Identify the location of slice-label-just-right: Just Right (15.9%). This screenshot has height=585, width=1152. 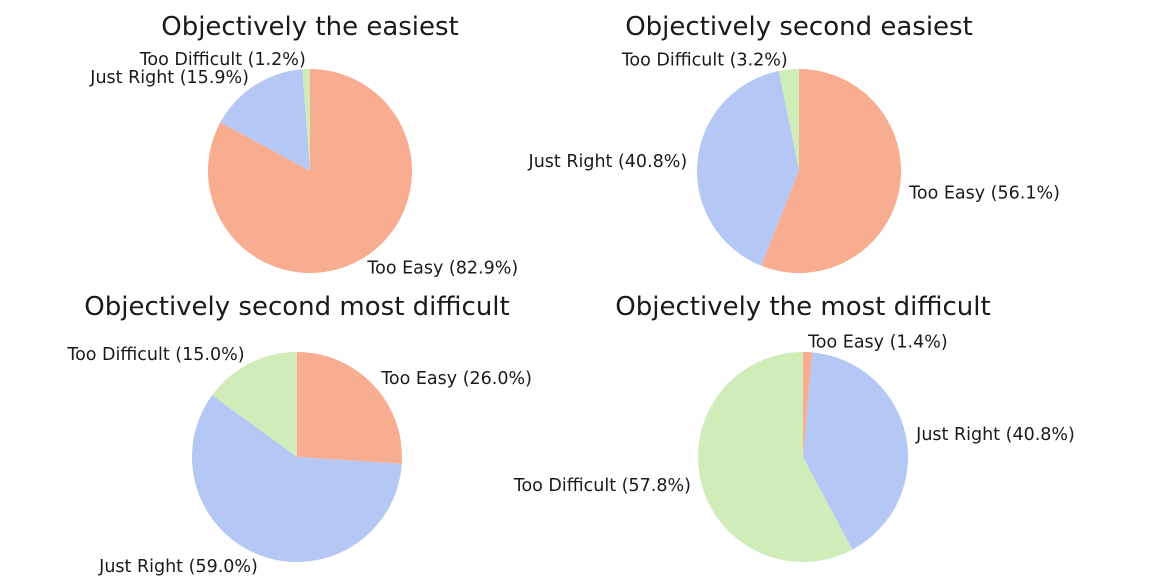
(169, 78).